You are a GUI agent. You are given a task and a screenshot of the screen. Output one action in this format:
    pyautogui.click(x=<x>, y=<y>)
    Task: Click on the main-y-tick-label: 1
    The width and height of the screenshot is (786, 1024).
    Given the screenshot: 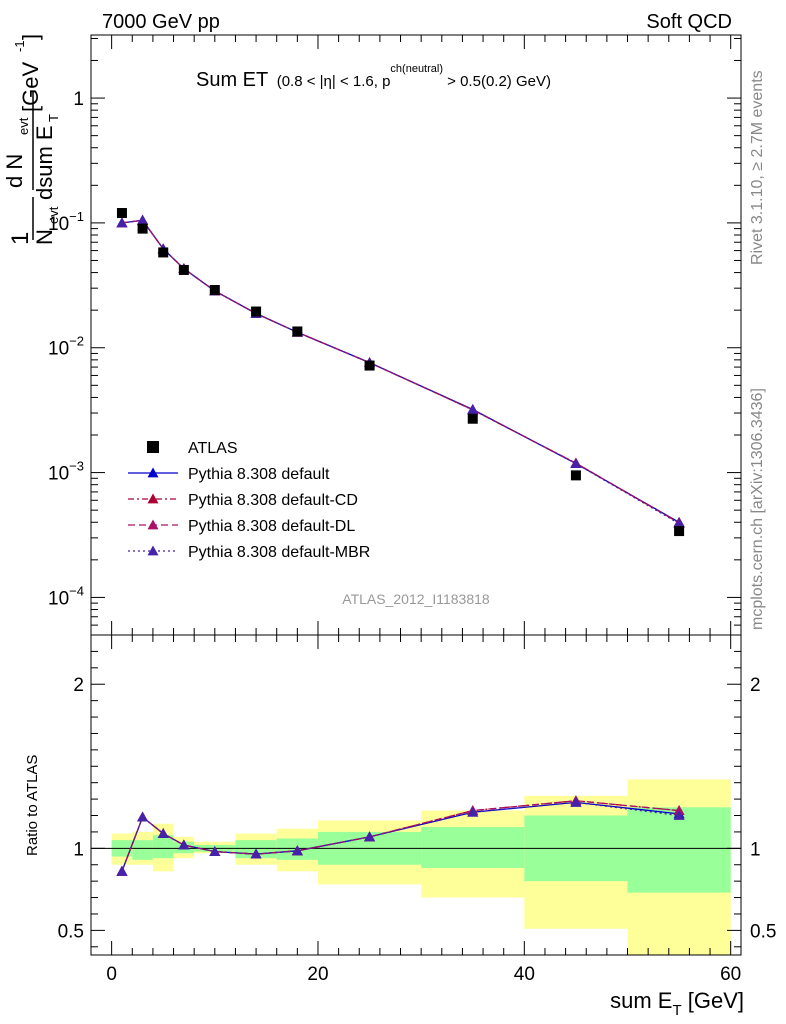 What is the action you would take?
    pyautogui.click(x=78, y=99)
    